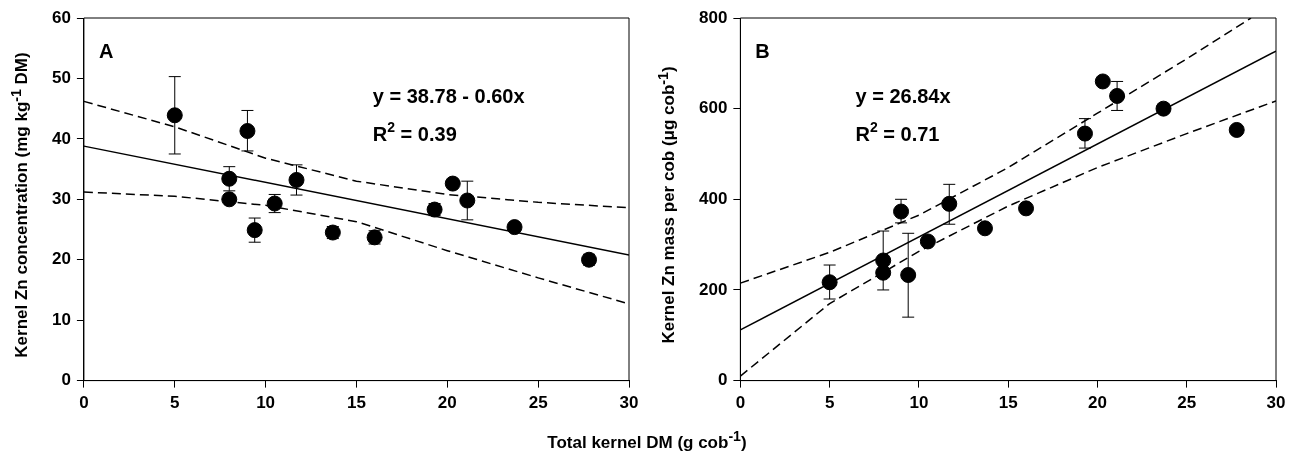  Describe the element at coordinates (903, 96) in the screenshot. I see `annotation: y = 26.84x` at that location.